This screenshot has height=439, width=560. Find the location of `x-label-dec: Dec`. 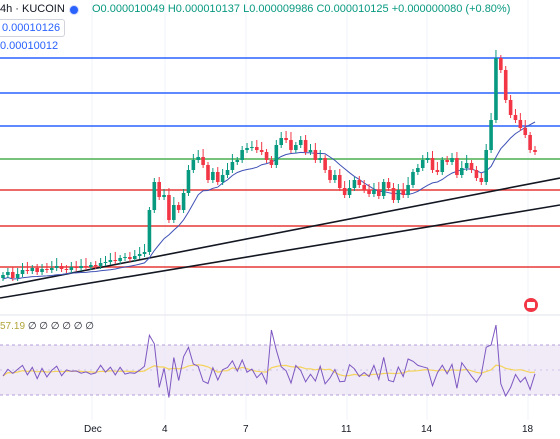

x-label-dec: Dec is located at coordinates (93, 429).